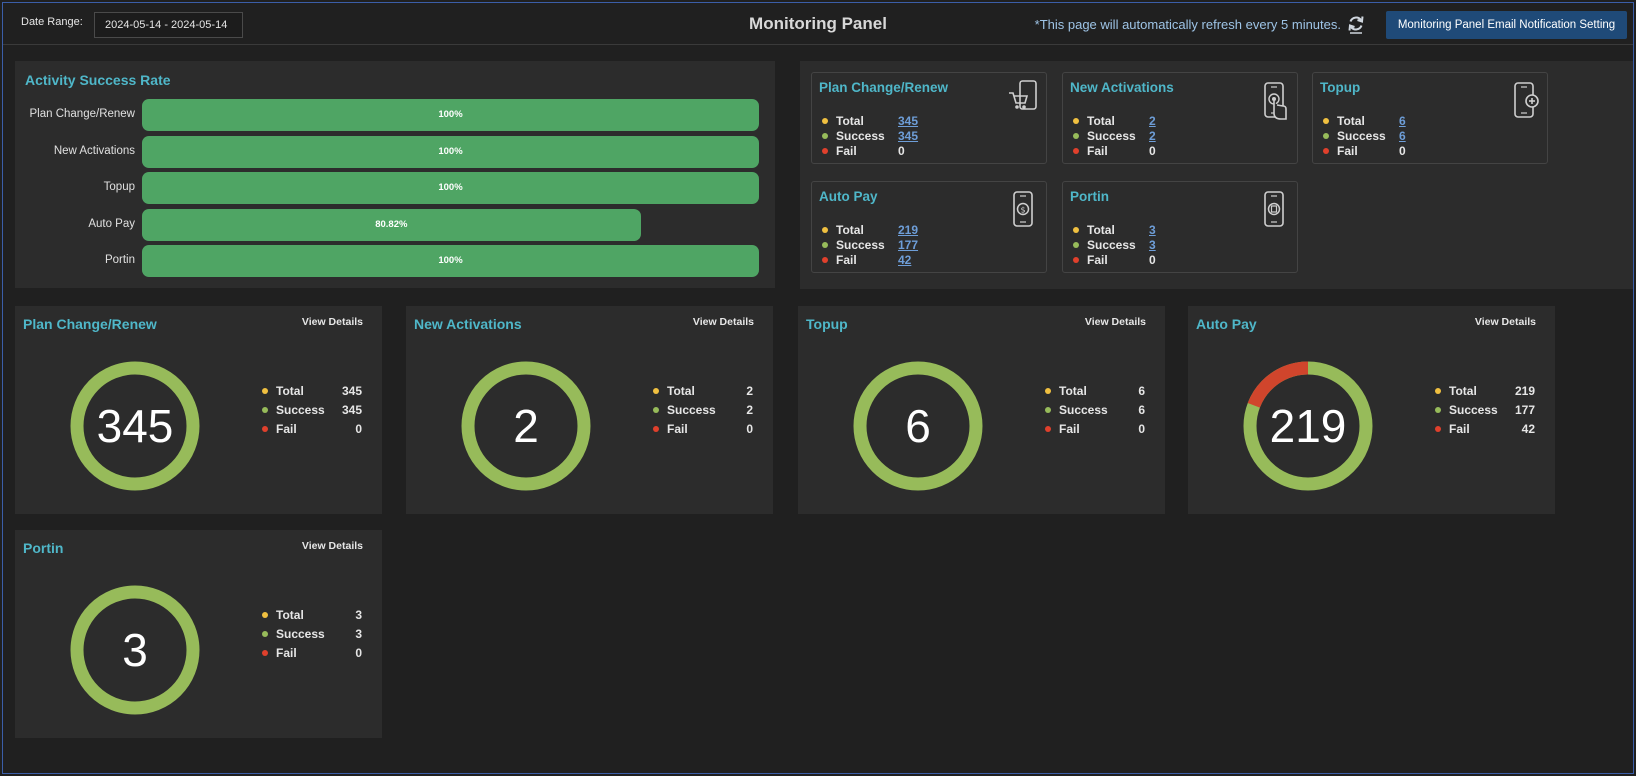 This screenshot has width=1636, height=776. What do you see at coordinates (98, 80) in the screenshot?
I see `success-rate-title: Activity Success Rate` at bounding box center [98, 80].